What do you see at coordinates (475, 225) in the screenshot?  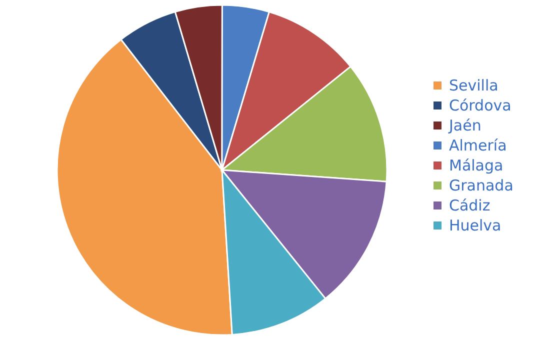 I see `legend-label: Huelva` at bounding box center [475, 225].